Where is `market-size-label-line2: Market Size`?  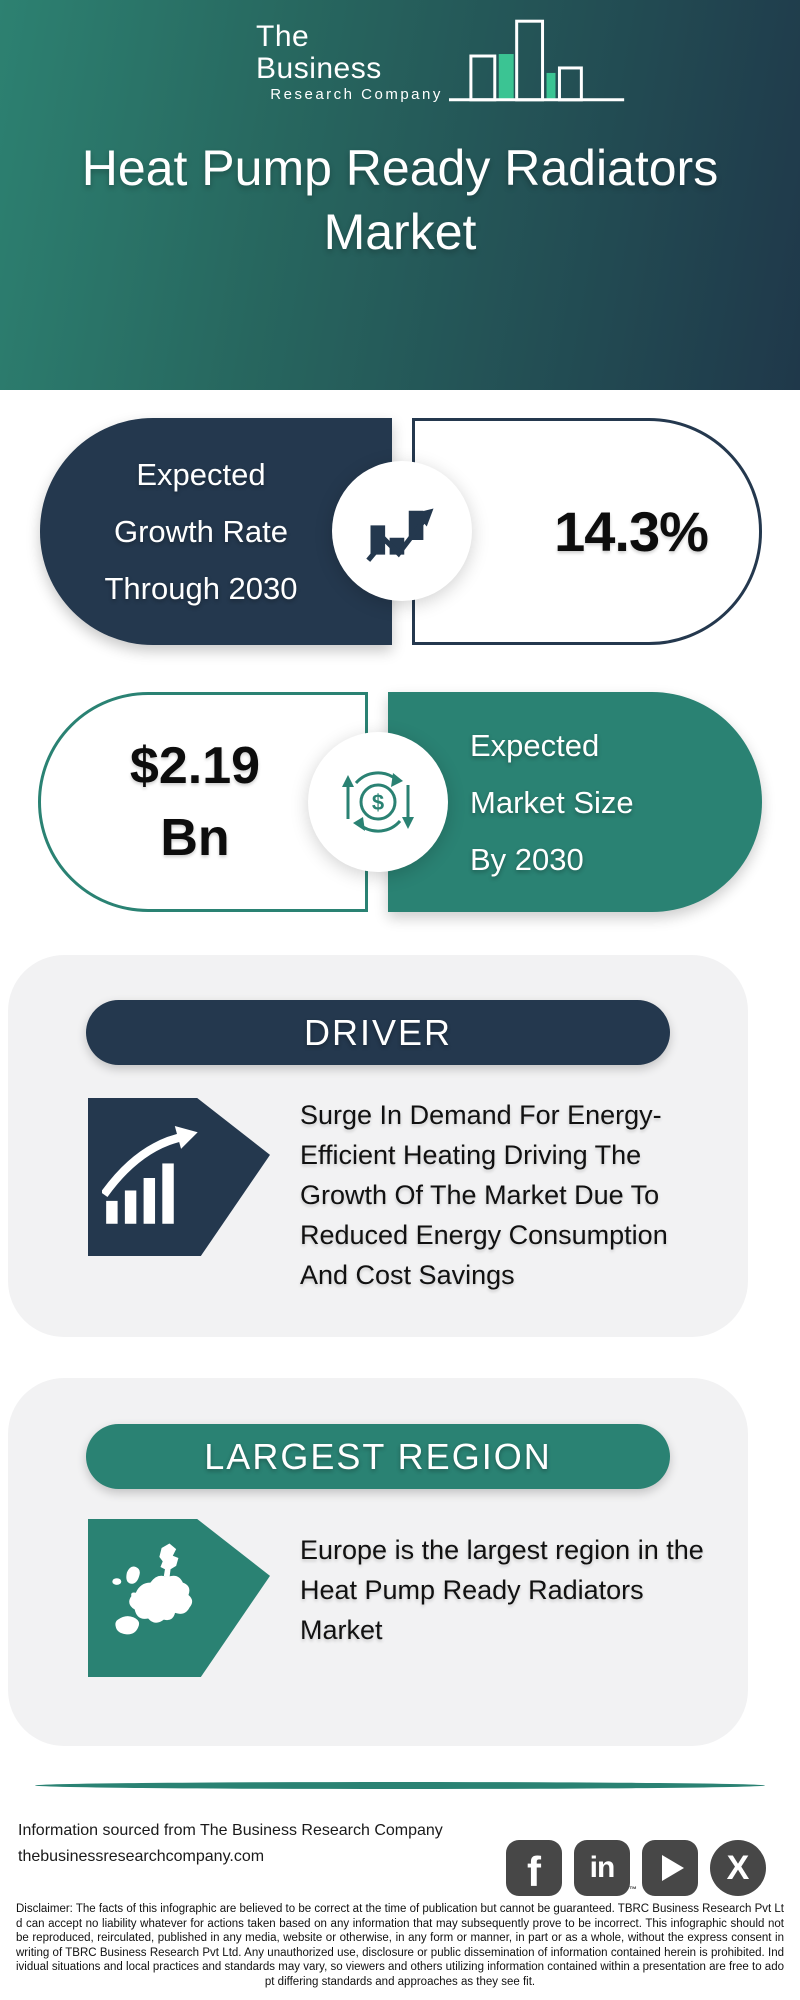 market-size-label-line2: Market Size is located at coordinates (552, 802).